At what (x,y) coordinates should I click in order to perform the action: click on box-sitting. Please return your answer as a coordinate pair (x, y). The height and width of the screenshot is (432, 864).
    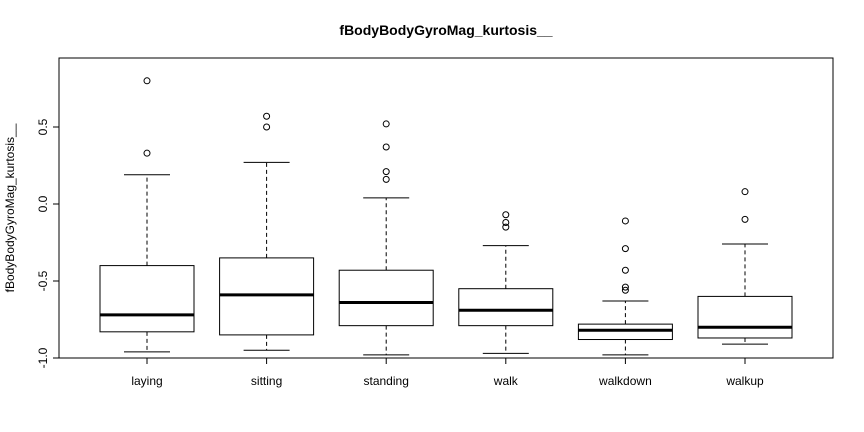
    Looking at the image, I should click on (267, 231).